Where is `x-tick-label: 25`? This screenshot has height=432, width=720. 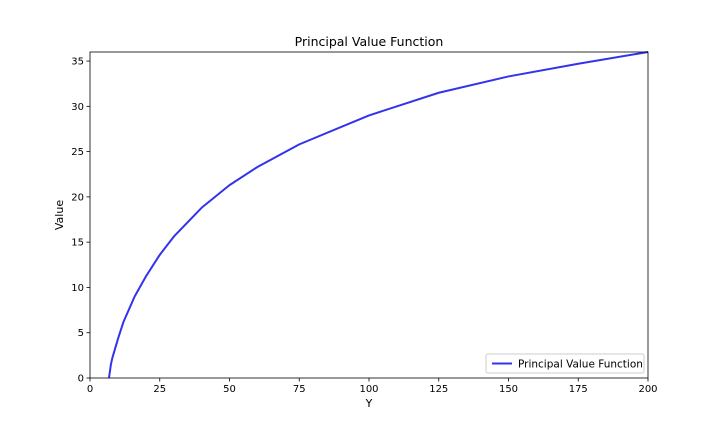
x-tick-label: 25 is located at coordinates (159, 389).